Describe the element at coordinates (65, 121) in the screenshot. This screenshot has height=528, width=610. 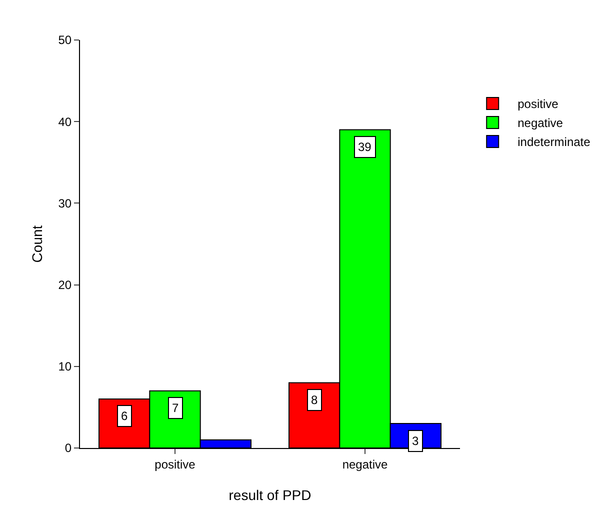
I see `y-tick-label: 40` at that location.